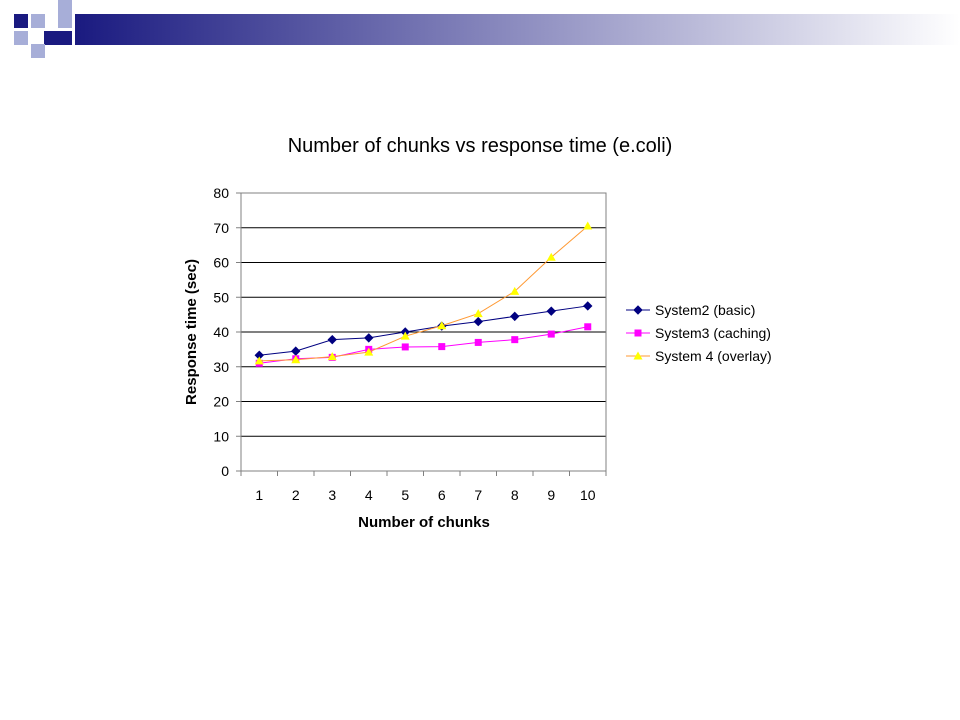  Describe the element at coordinates (221, 297) in the screenshot. I see `y-tick-label: 50` at that location.